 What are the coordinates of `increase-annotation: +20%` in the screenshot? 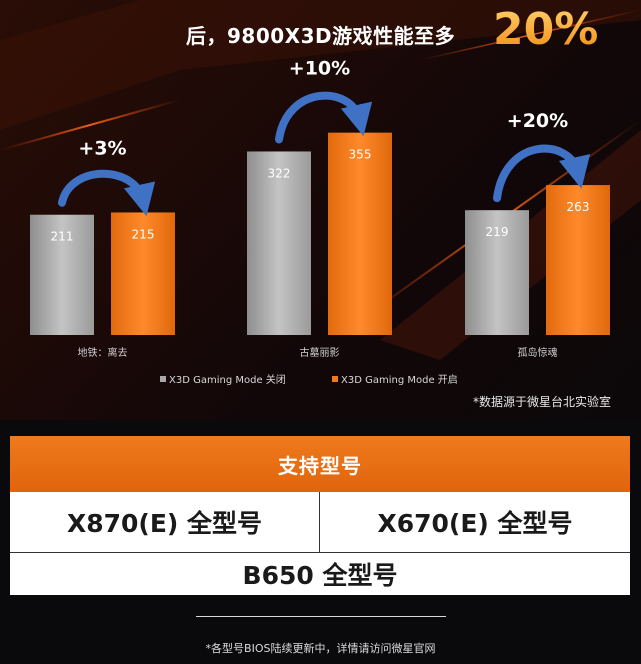 It's located at (537, 121).